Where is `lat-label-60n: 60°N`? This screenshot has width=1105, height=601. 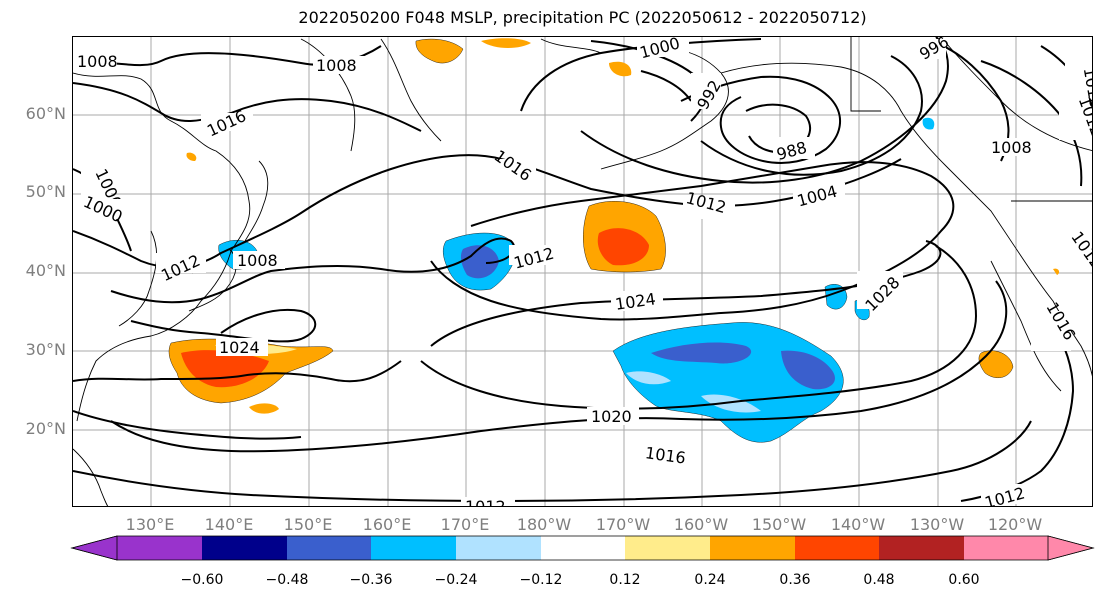
lat-label-60n: 60°N is located at coordinates (45, 113).